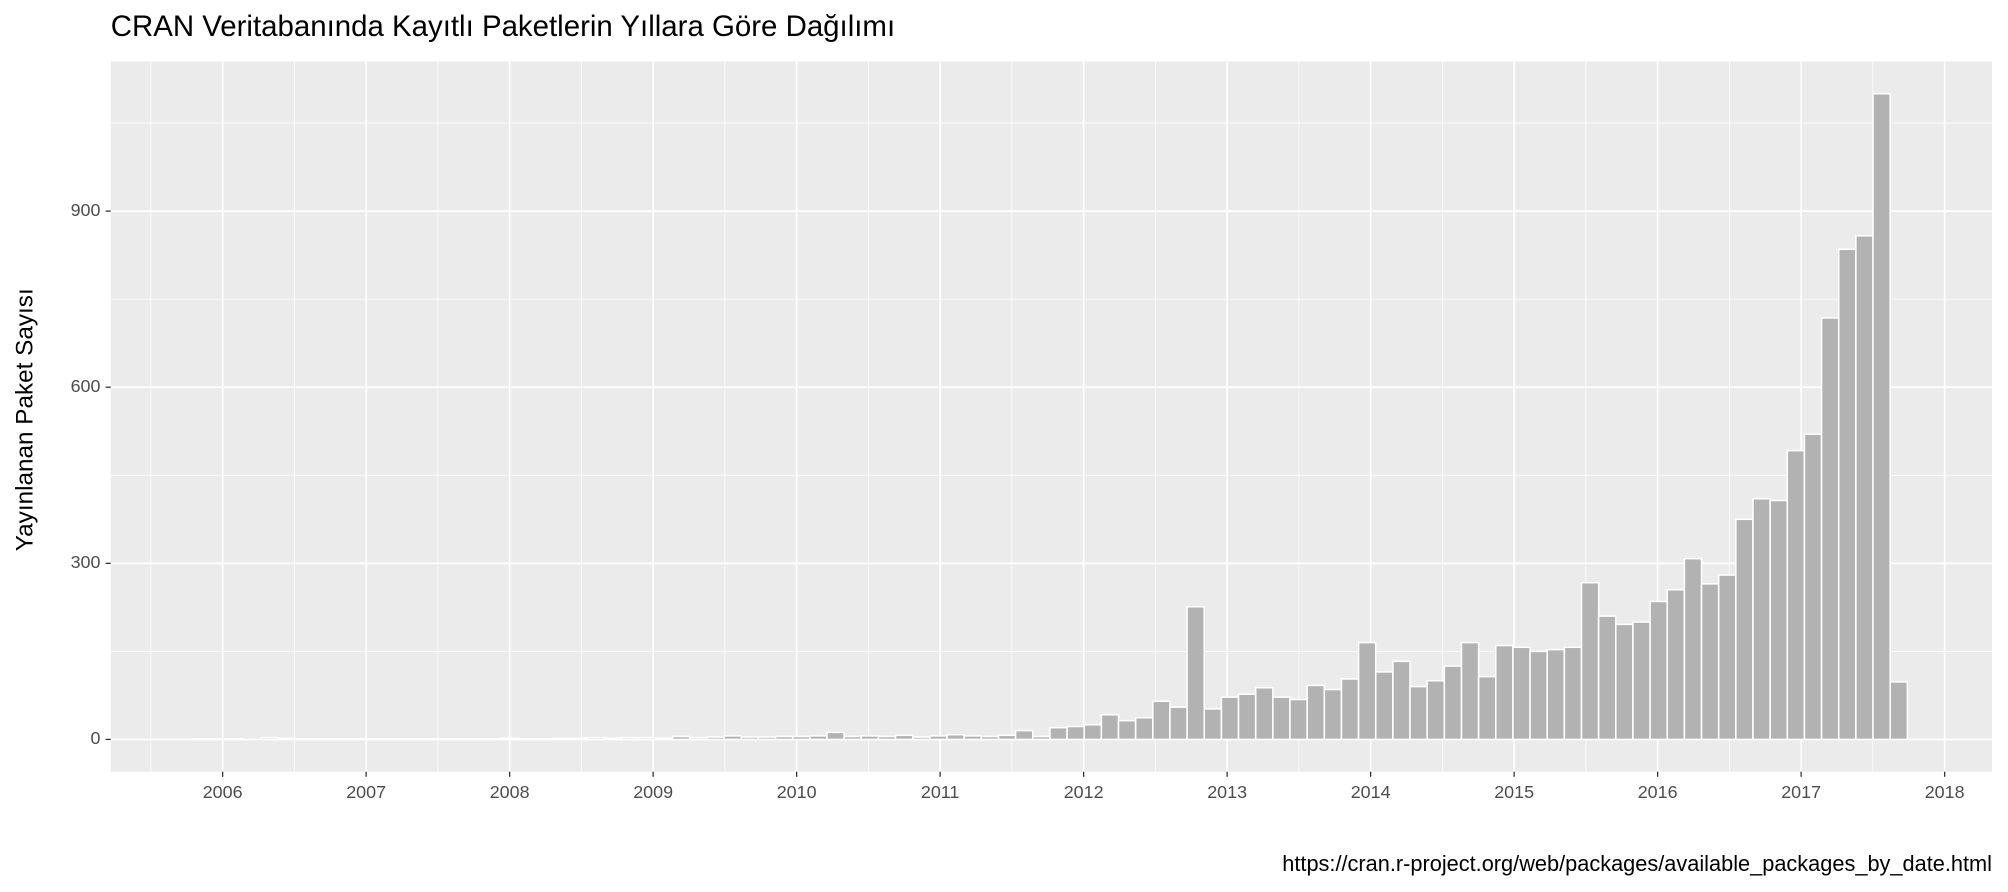 The image size is (2008, 892). Describe the element at coordinates (1801, 792) in the screenshot. I see `x-tick-label: 2017` at that location.